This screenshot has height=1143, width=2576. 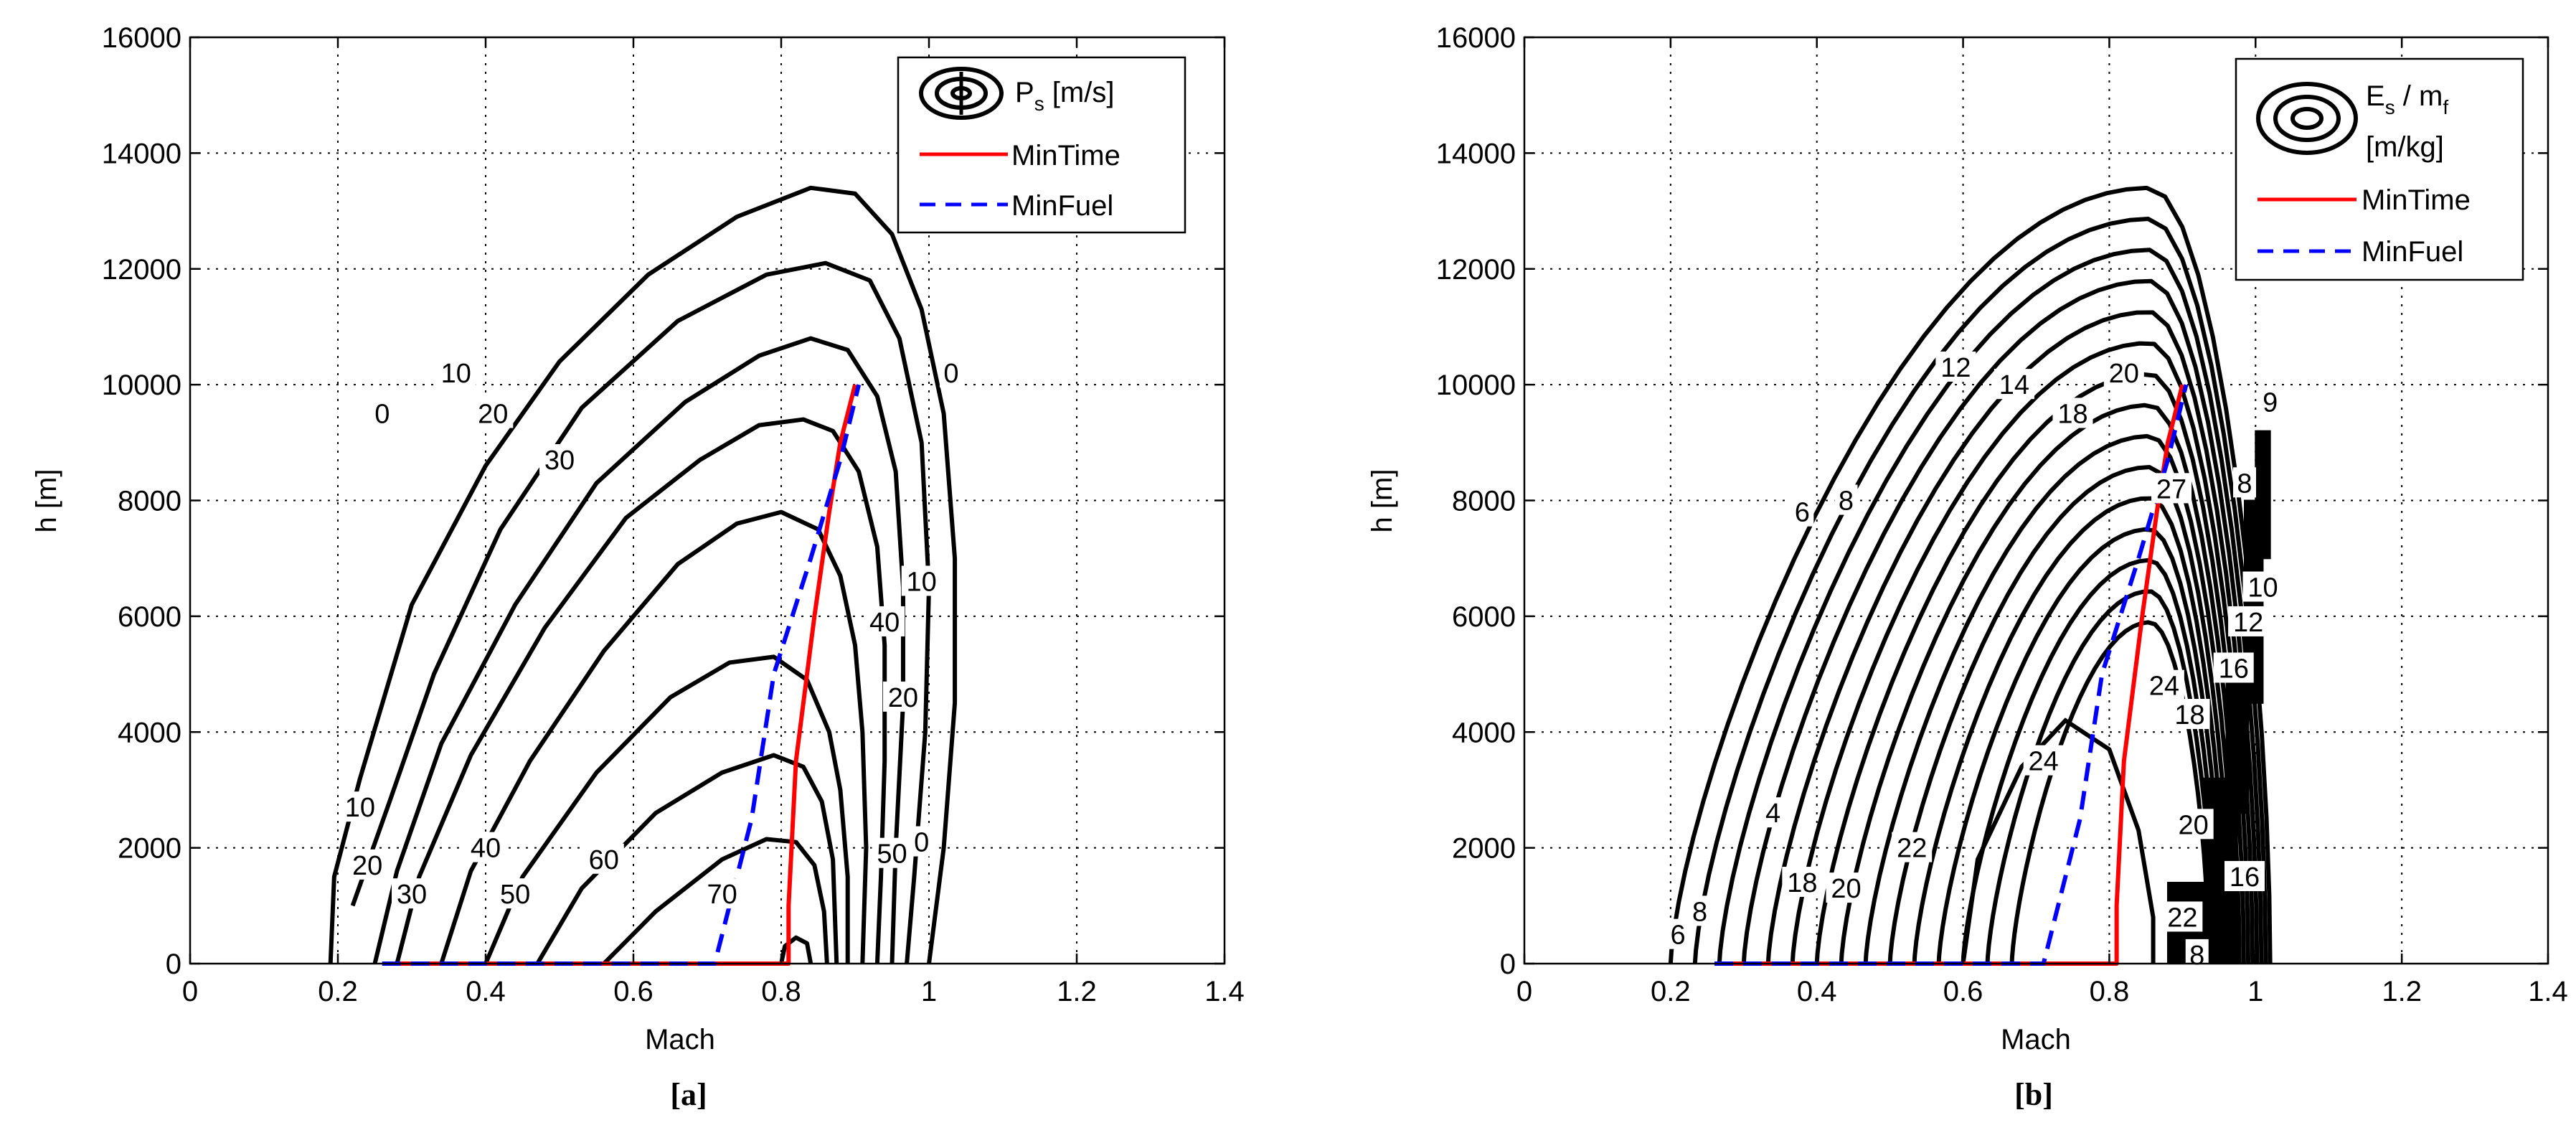 What do you see at coordinates (2255, 991) in the screenshot?
I see `x-tick-label: 1` at bounding box center [2255, 991].